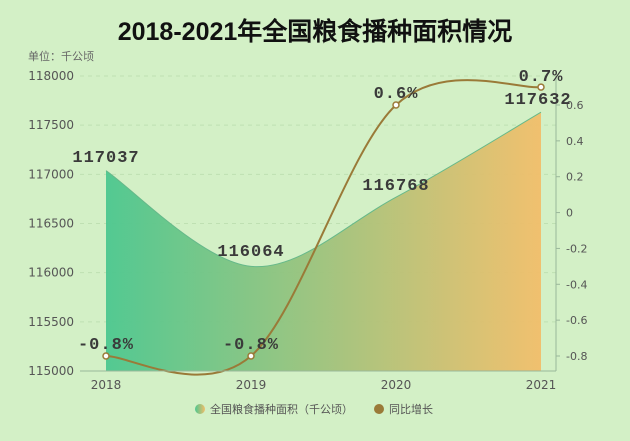 The image size is (630, 441). What do you see at coordinates (250, 252) in the screenshot?
I see `area-value-label: 116064` at bounding box center [250, 252].